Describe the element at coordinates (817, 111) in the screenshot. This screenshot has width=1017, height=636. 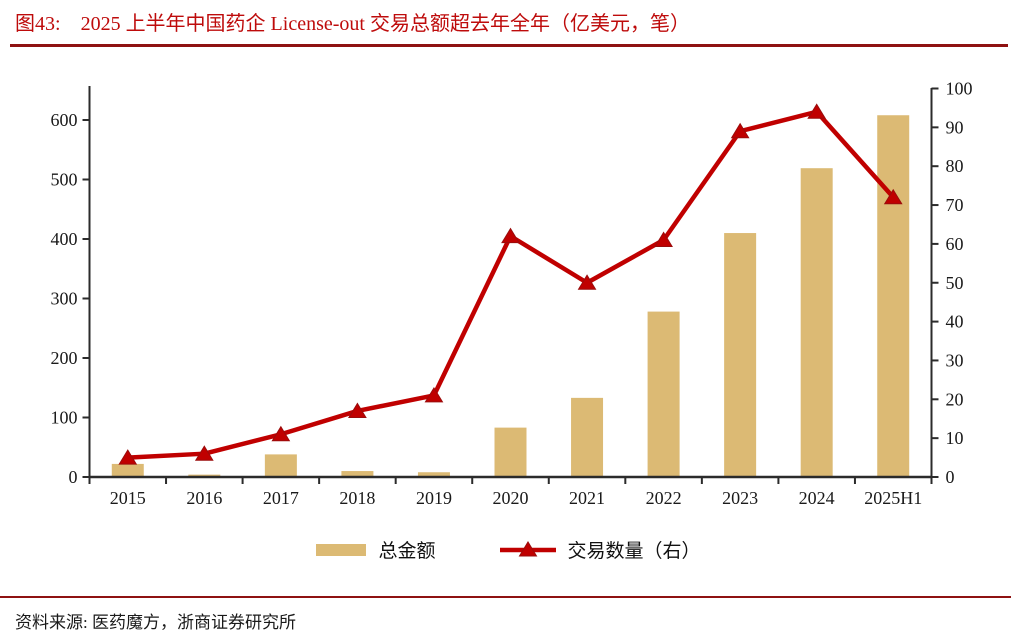
I see `marker-2024` at that location.